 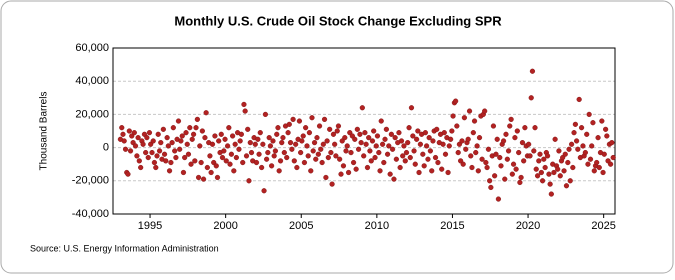 What do you see at coordinates (106, 148) in the screenshot?
I see `y-tick-label: 0` at bounding box center [106, 148].